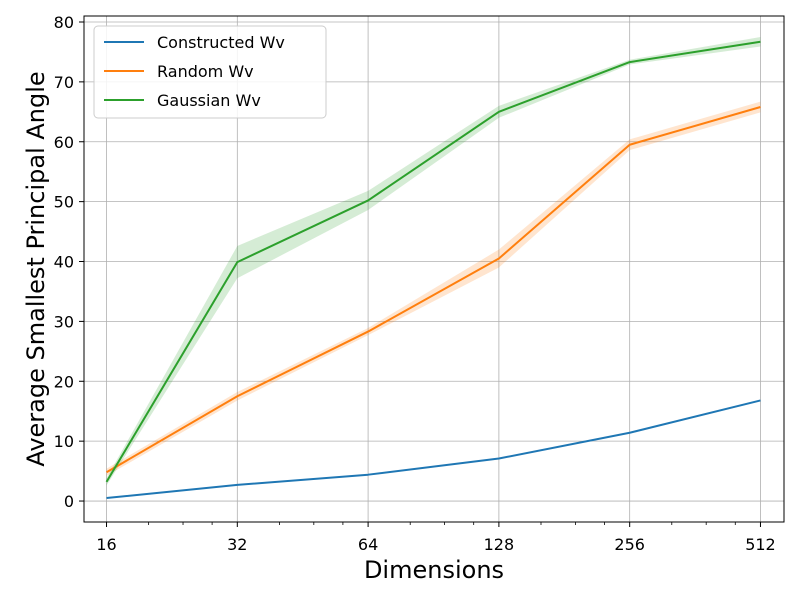 Image resolution: width=800 pixels, height=600 pixels. What do you see at coordinates (64, 381) in the screenshot?
I see `y-tick-label: 20` at bounding box center [64, 381].